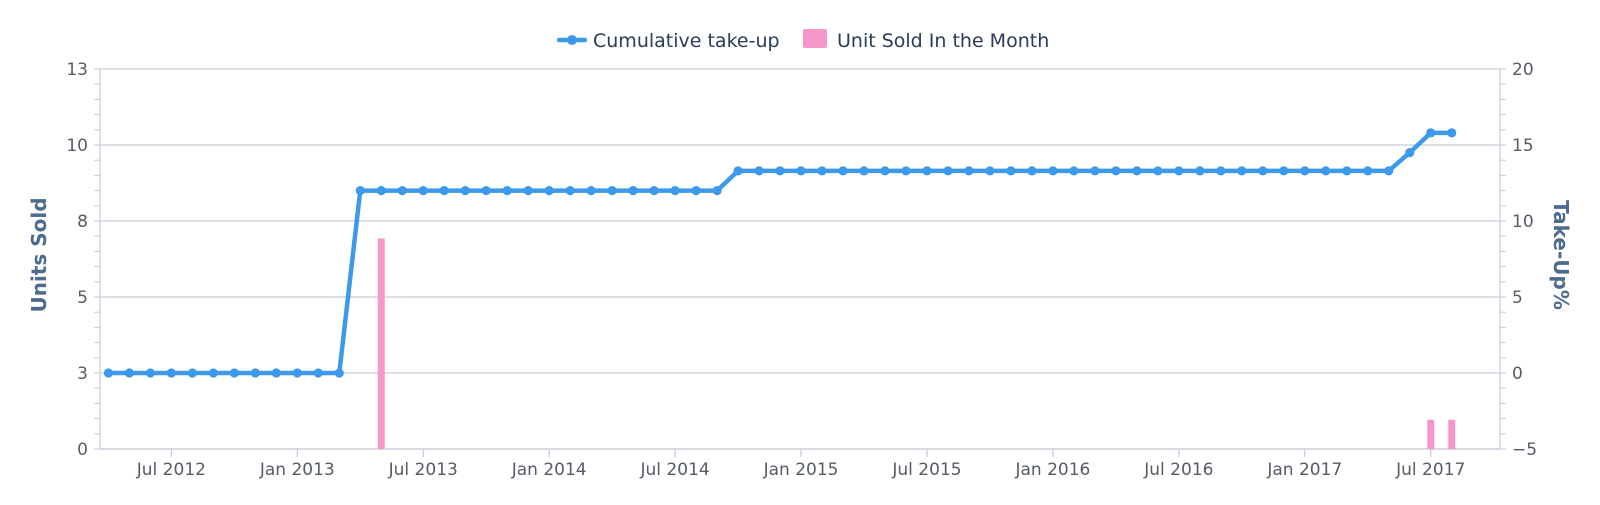 The image size is (1600, 505). I want to click on y-right-tick-label: 5, so click(1517, 298).